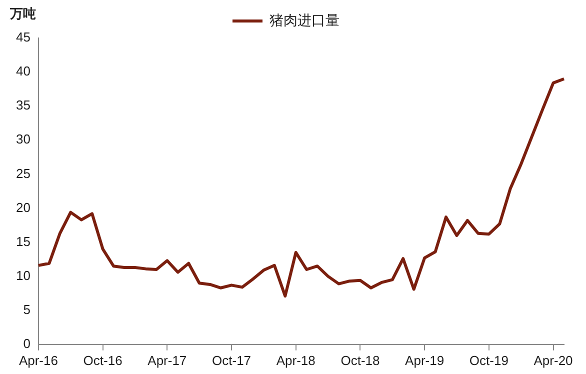  I want to click on y-tick-label: 5, so click(26, 309).